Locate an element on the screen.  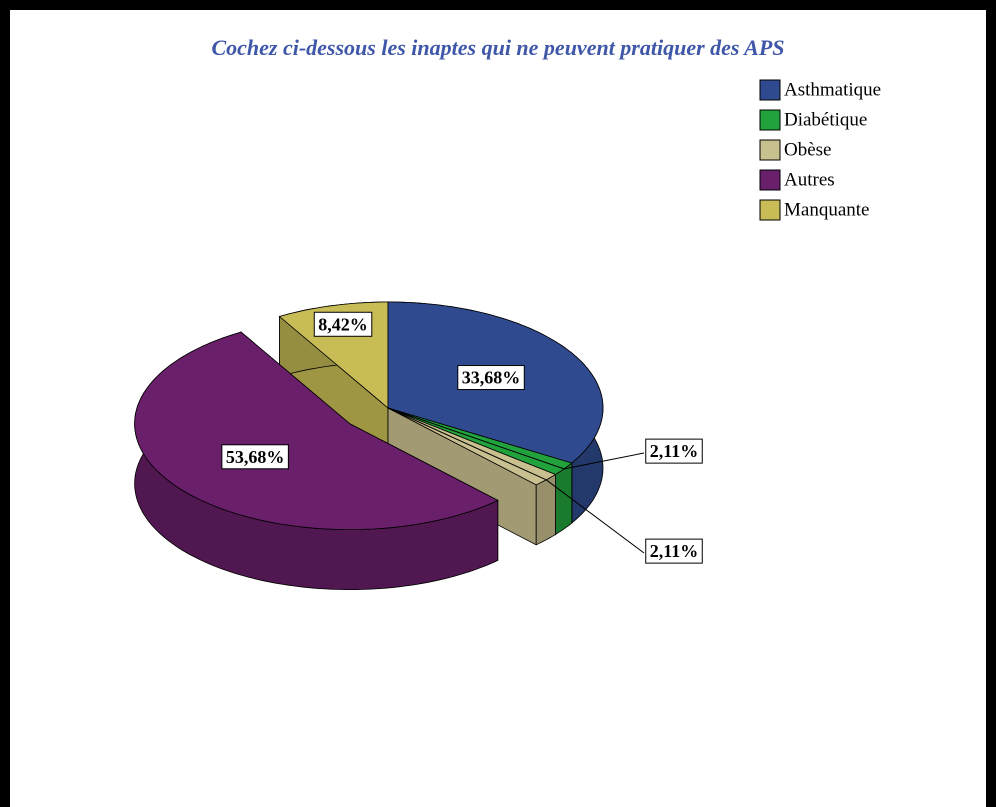
legend-label: Manquante is located at coordinates (826, 209).